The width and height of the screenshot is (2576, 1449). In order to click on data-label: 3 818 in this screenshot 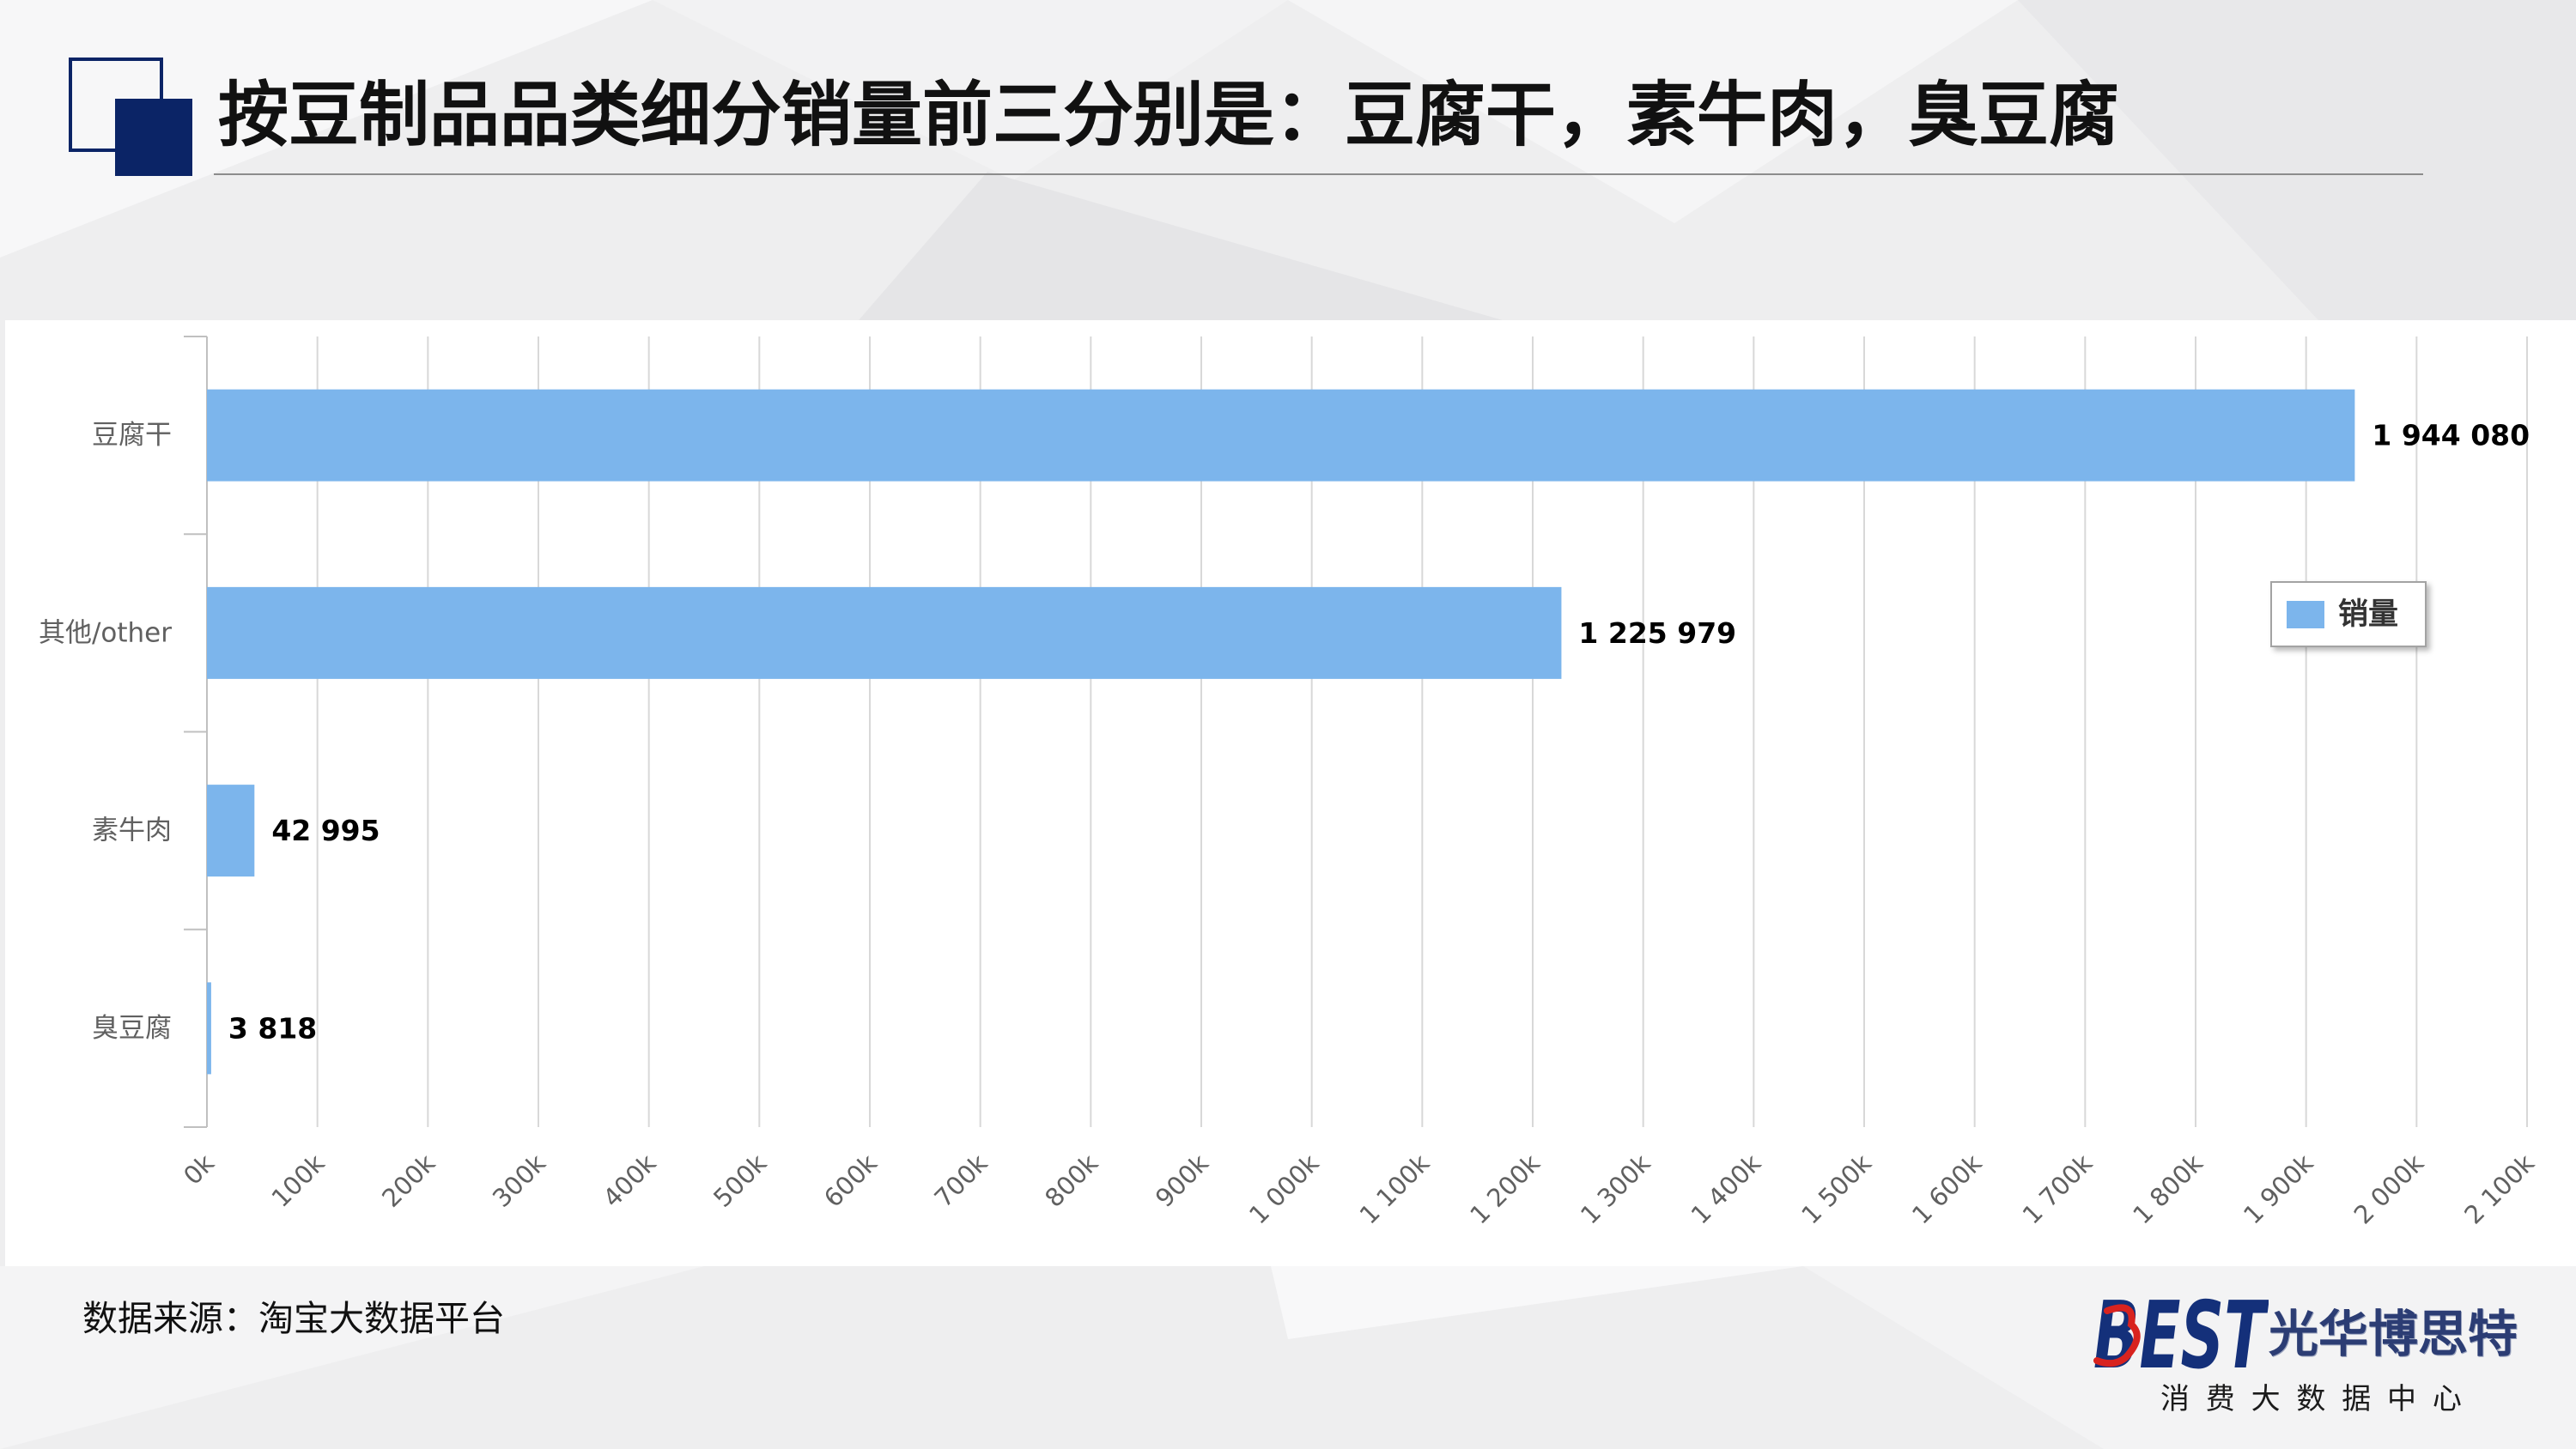, I will do `click(272, 1028)`.